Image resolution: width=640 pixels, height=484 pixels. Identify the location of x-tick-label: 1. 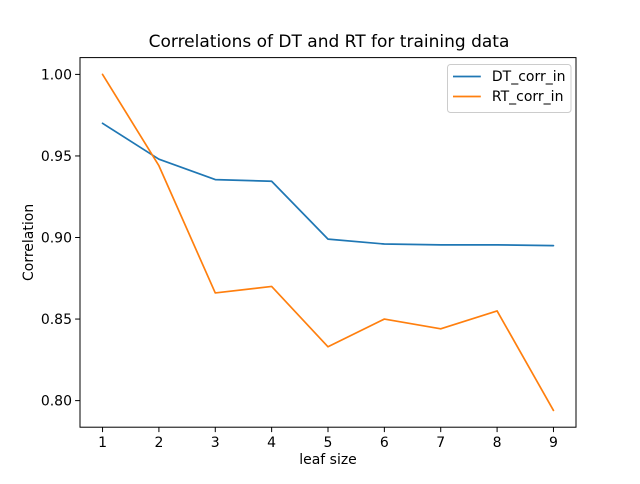
(102, 443).